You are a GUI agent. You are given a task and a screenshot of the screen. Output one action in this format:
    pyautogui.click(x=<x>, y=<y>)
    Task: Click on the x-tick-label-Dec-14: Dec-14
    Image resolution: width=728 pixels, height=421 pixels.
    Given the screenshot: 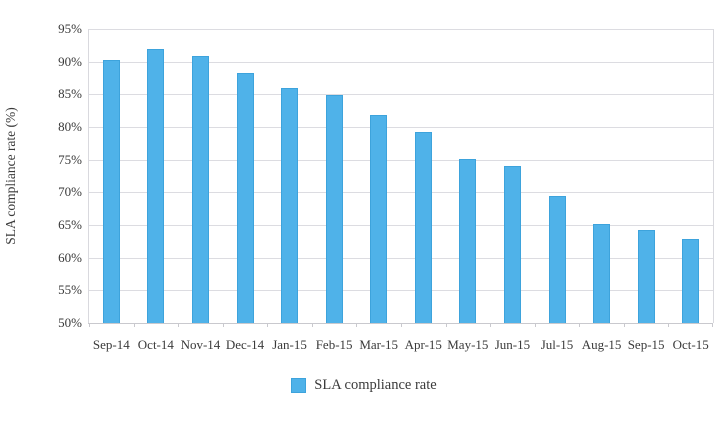 What is the action you would take?
    pyautogui.click(x=245, y=344)
    